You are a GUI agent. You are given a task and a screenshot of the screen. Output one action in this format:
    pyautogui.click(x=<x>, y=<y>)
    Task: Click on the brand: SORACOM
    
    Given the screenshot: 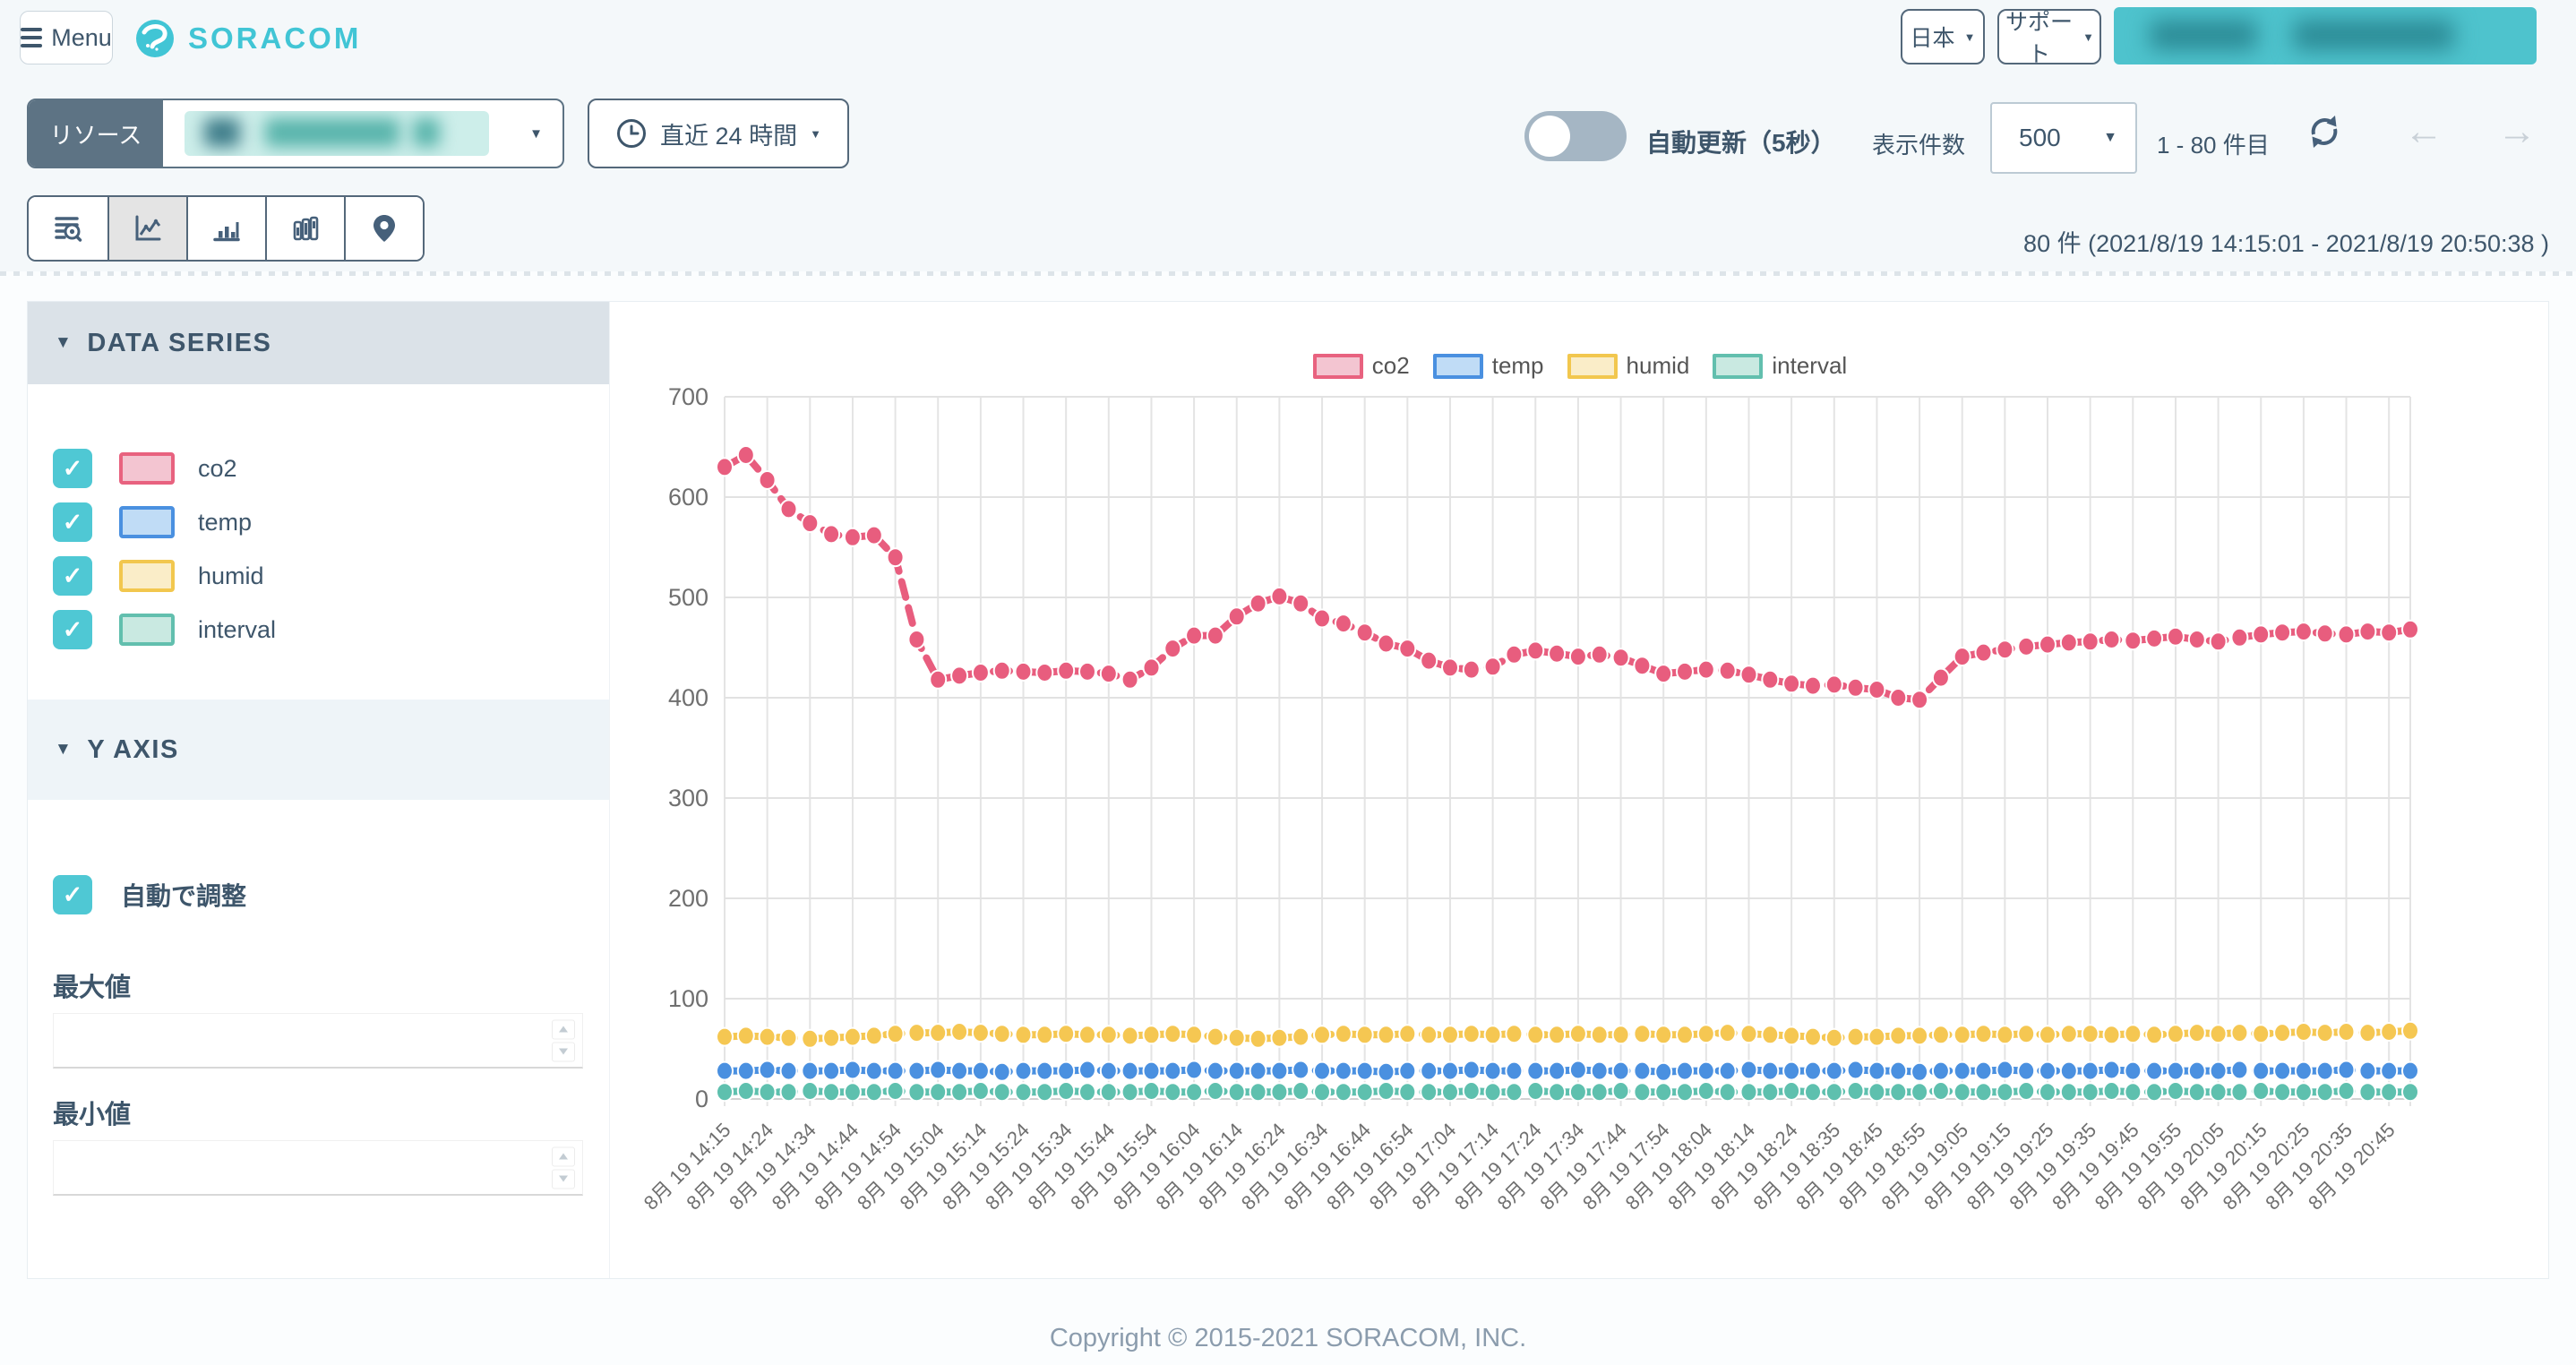 What is the action you would take?
    pyautogui.click(x=247, y=38)
    